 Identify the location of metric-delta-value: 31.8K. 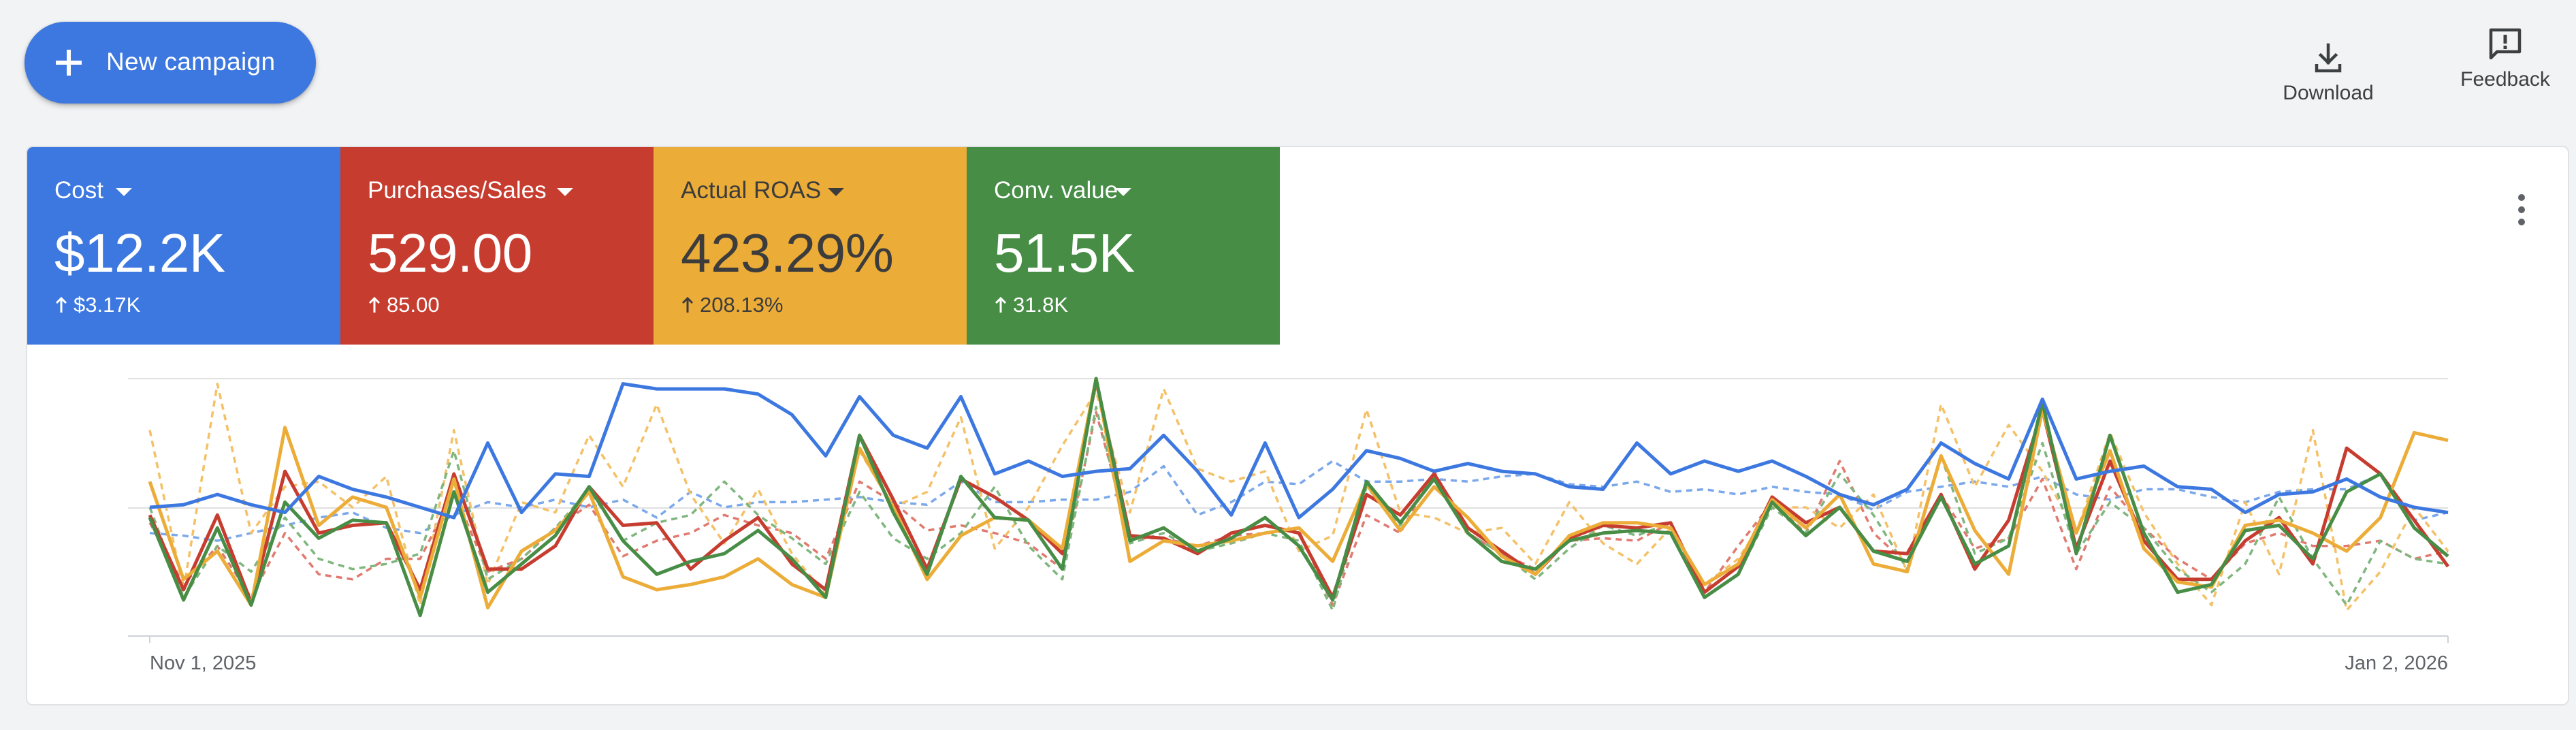
(1041, 305).